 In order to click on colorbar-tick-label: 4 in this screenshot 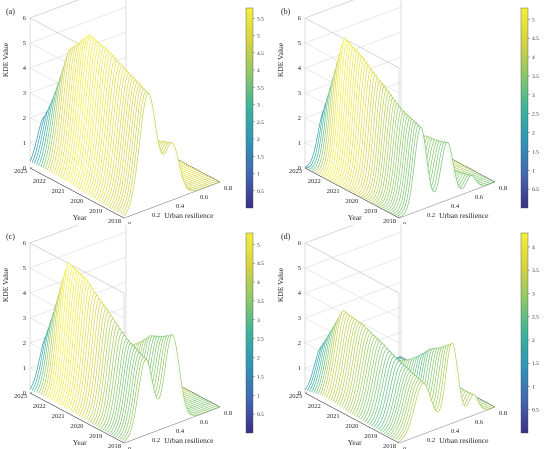, I will do `click(258, 71)`.